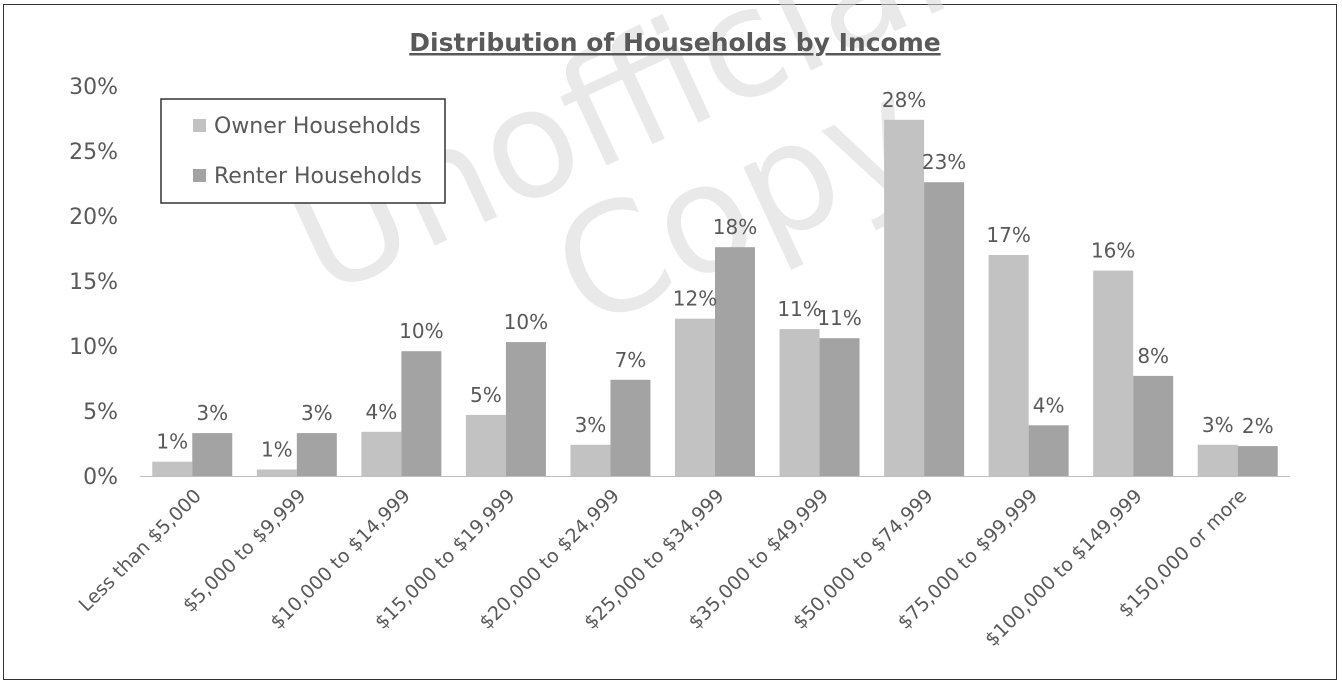 The image size is (1342, 683). What do you see at coordinates (839, 318) in the screenshot?
I see `renter-data-label: 11%` at bounding box center [839, 318].